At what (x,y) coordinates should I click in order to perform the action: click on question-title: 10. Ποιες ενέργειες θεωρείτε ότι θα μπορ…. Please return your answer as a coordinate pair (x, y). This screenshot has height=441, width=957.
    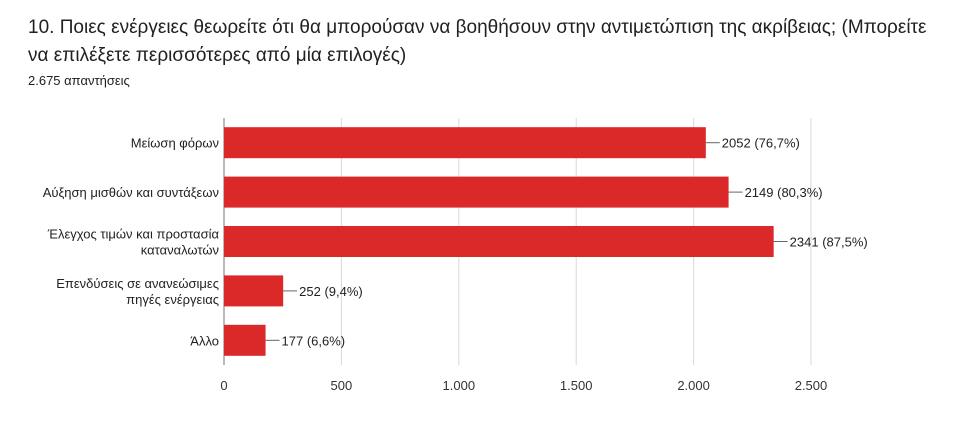
    Looking at the image, I should click on (477, 41).